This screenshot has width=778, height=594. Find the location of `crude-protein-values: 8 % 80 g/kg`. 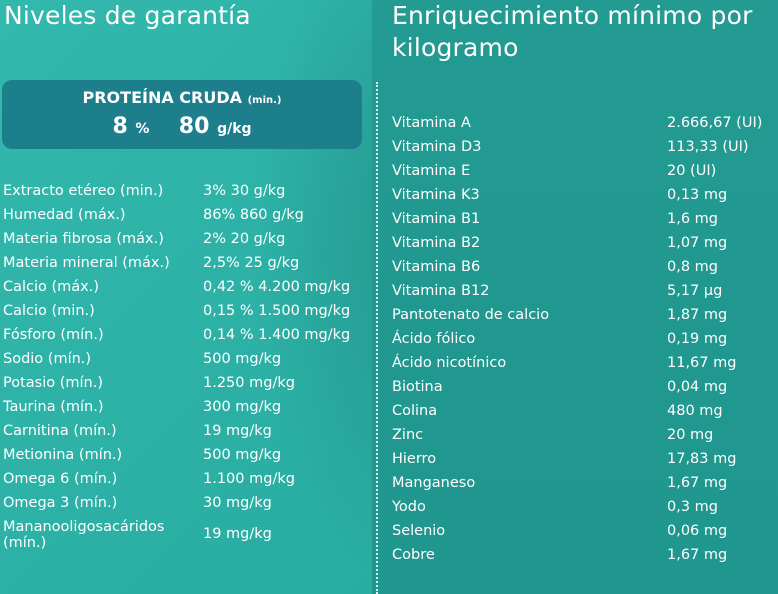

crude-protein-values: 8 % 80 g/kg is located at coordinates (182, 128).